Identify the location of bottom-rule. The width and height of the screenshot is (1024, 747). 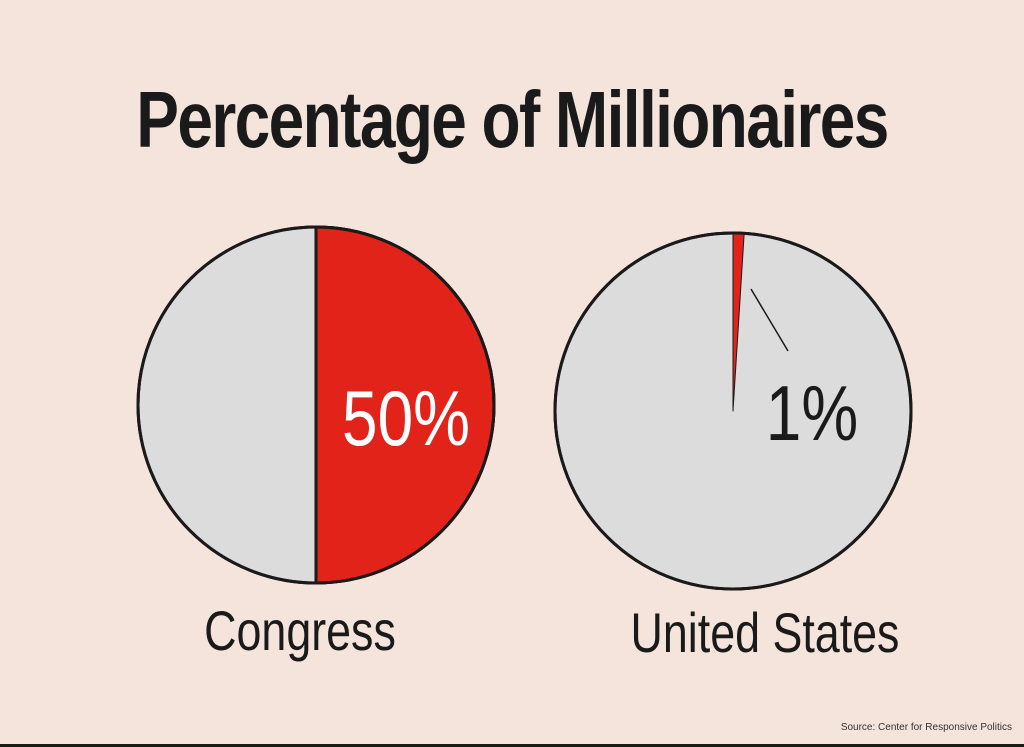
(512, 745).